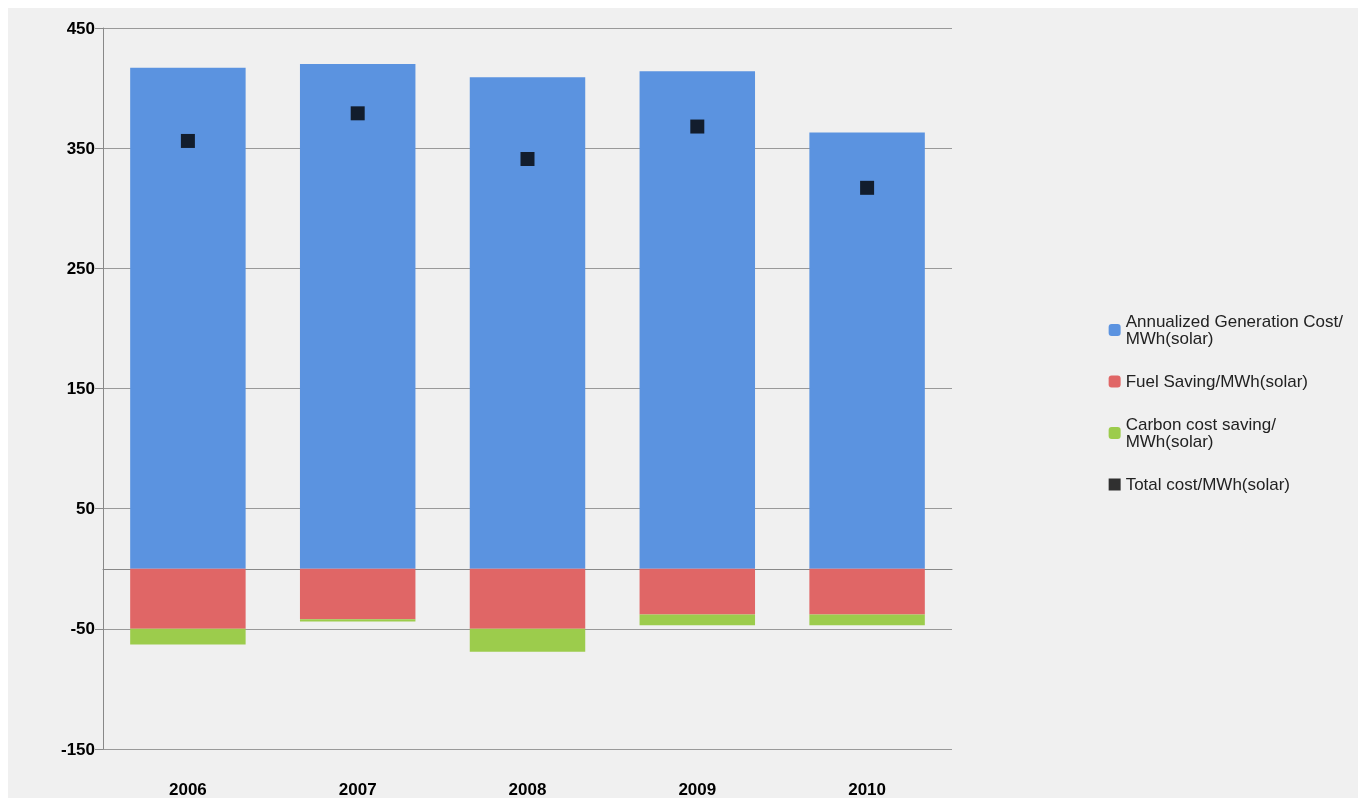 The width and height of the screenshot is (1366, 807). Describe the element at coordinates (1216, 381) in the screenshot. I see `legend-label: Fuel Saving/MWh(solar)` at that location.